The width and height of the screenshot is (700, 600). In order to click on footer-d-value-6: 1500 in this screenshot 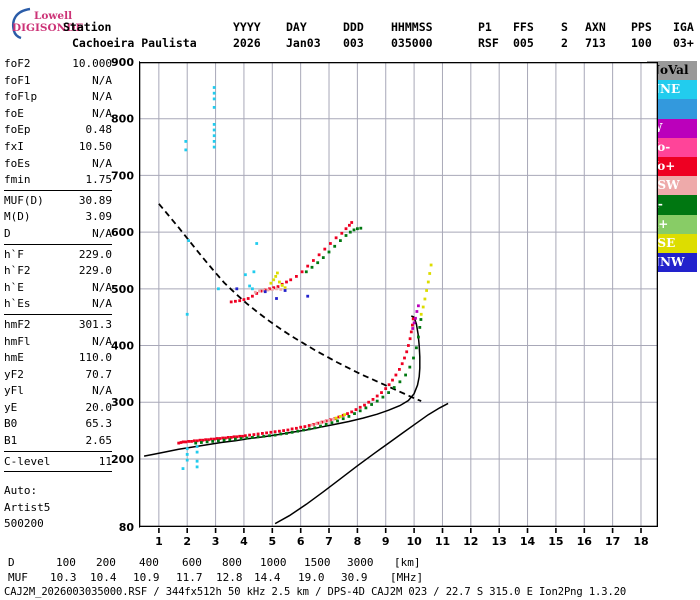, I will do `click(317, 562)`.